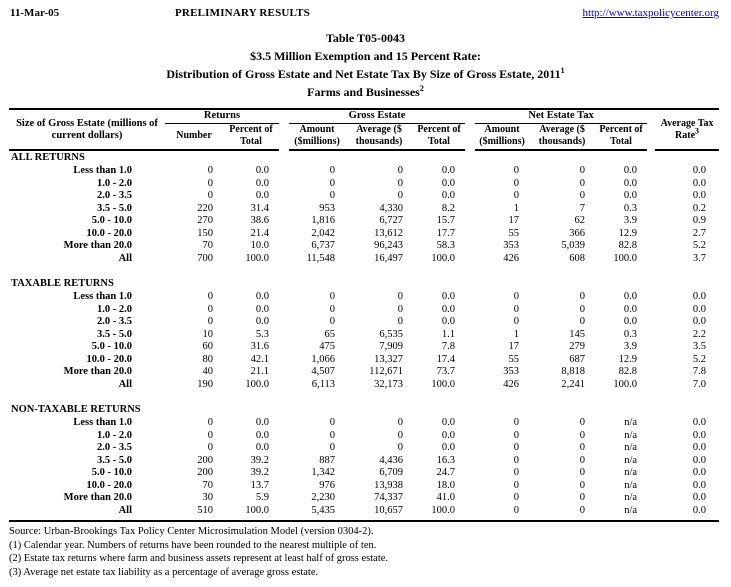 The image size is (731, 587). What do you see at coordinates (260, 220) in the screenshot?
I see `data-cell: 38.6` at bounding box center [260, 220].